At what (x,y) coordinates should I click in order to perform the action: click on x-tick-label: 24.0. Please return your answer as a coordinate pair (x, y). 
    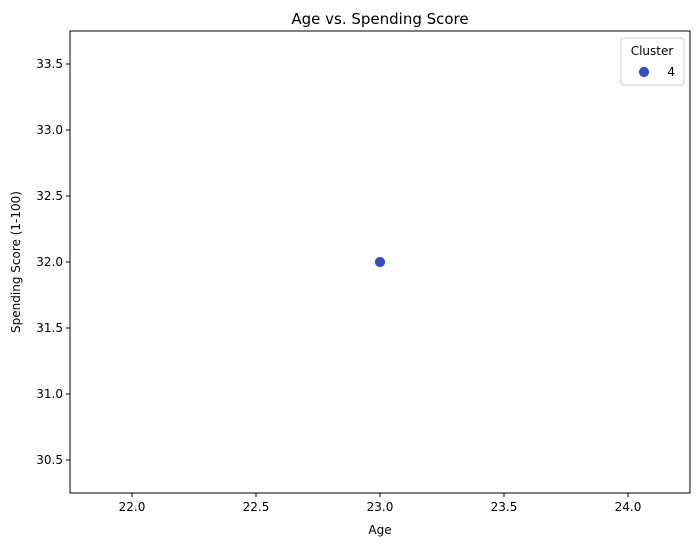
    Looking at the image, I should click on (628, 507).